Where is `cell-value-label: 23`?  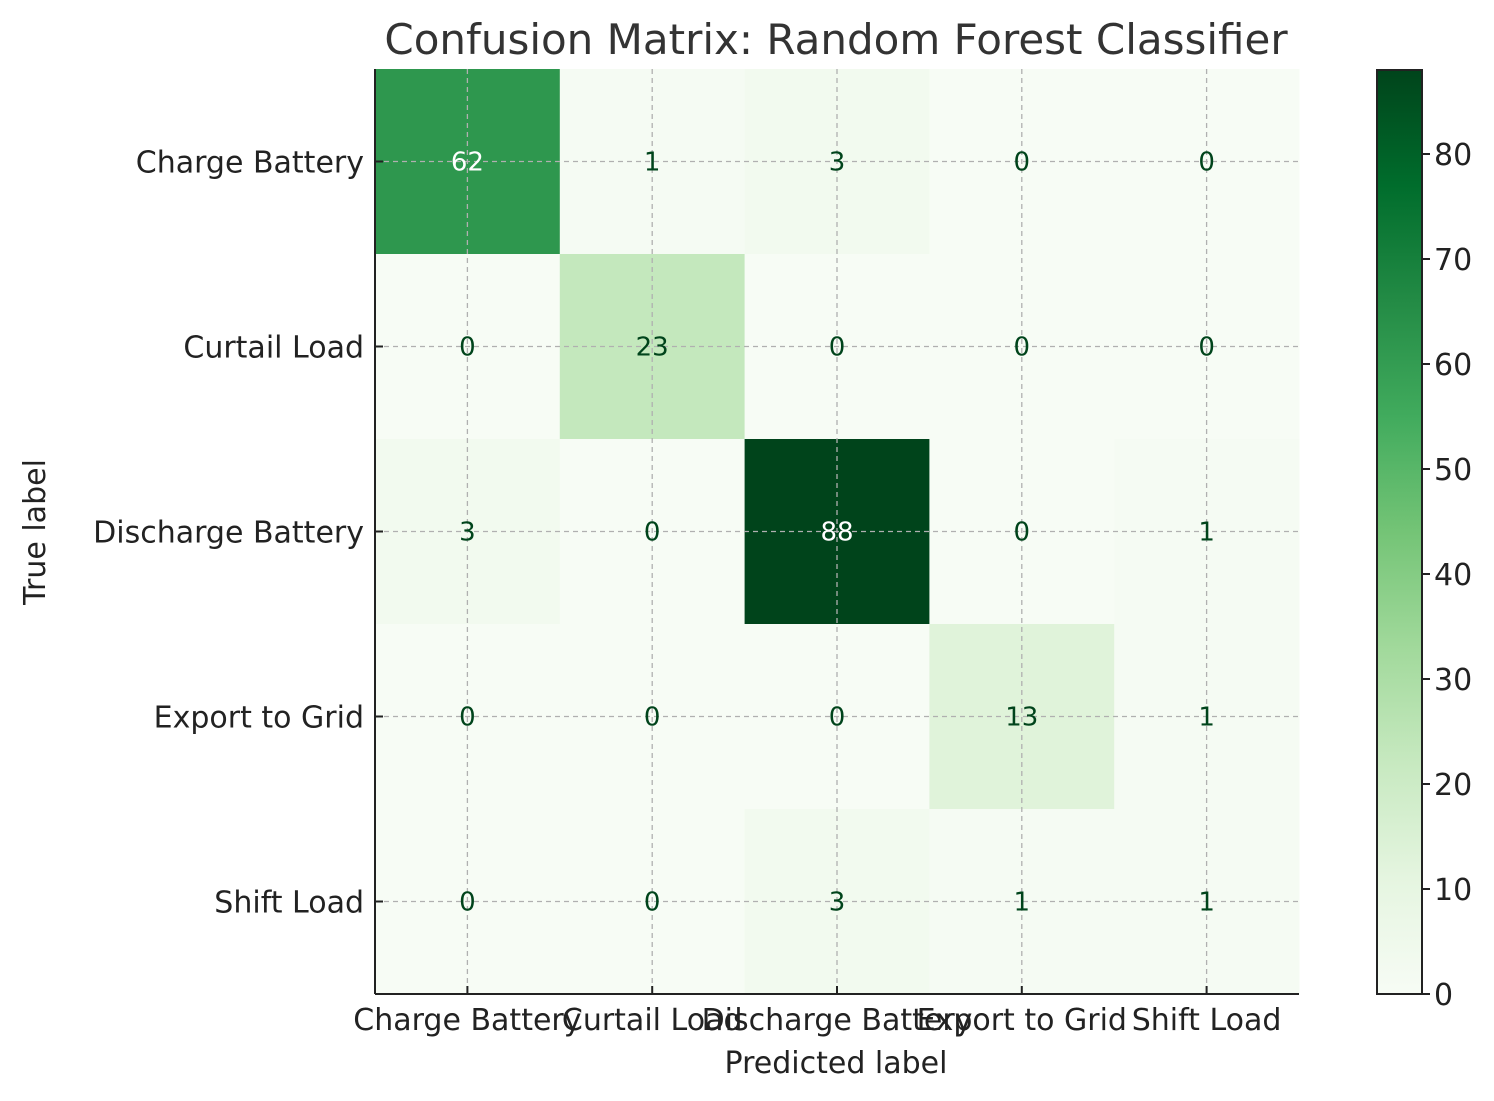 cell-value-label: 23 is located at coordinates (652, 348).